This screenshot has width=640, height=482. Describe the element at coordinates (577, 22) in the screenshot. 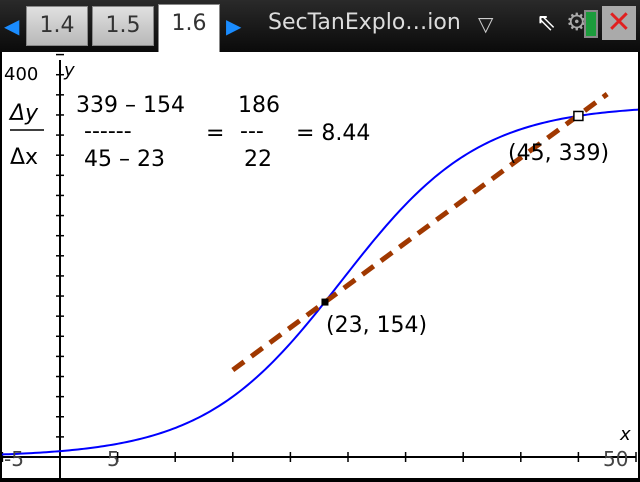

I see `gear-icon: ⚙` at that location.